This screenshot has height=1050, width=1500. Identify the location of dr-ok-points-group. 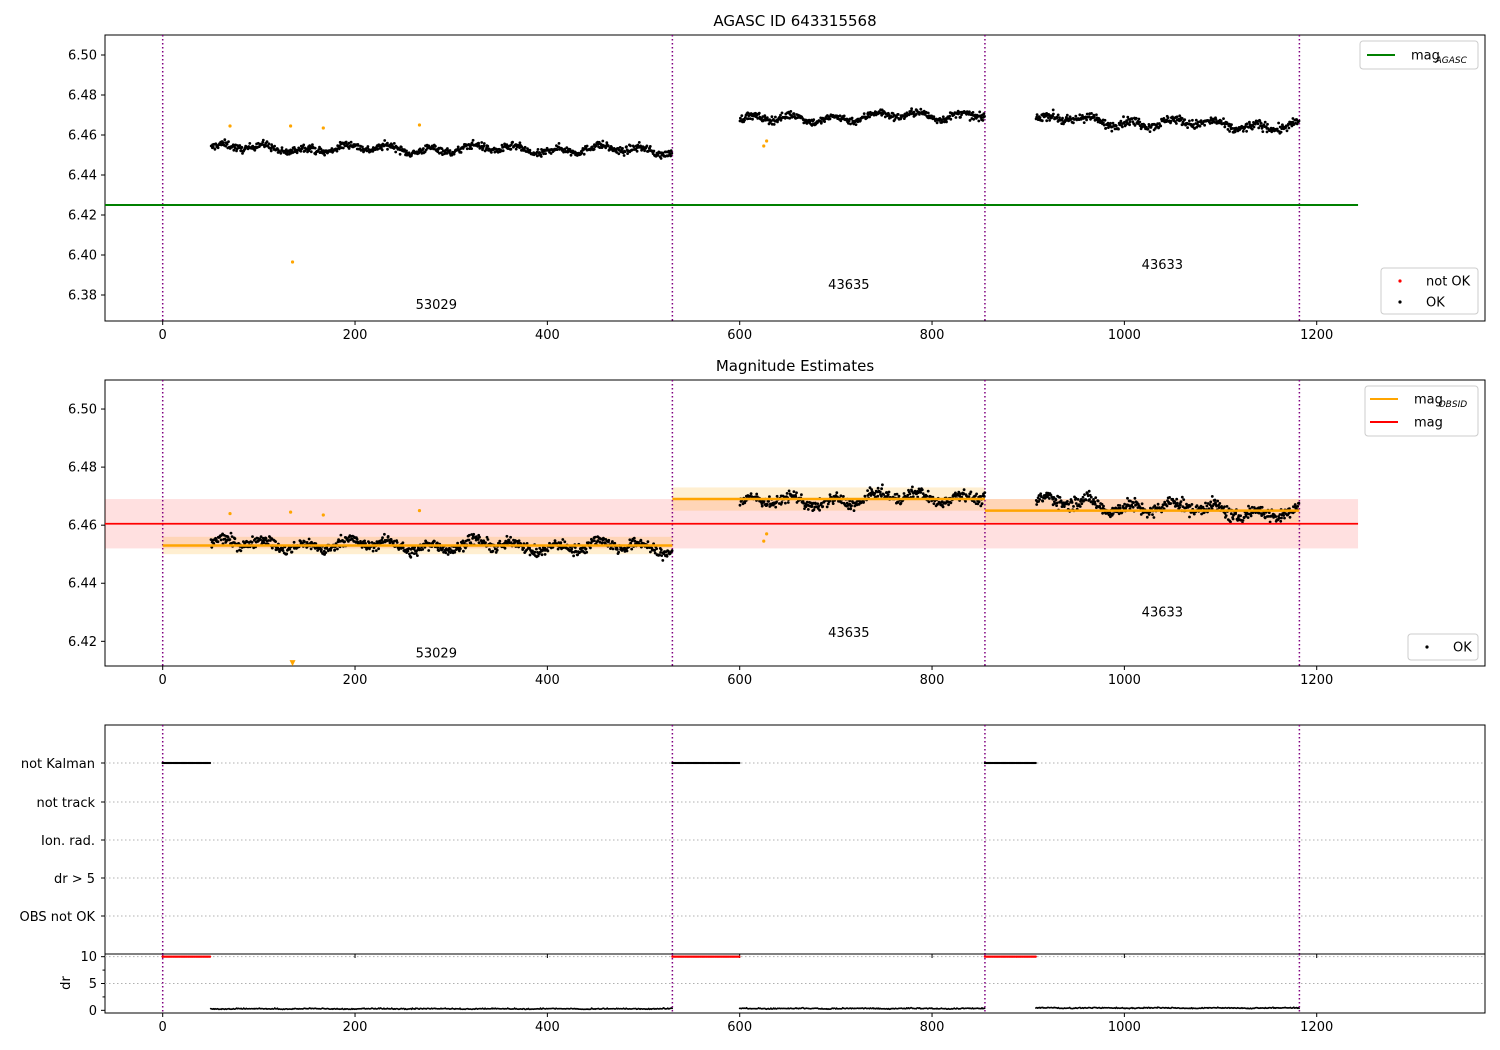
(441, 1009).